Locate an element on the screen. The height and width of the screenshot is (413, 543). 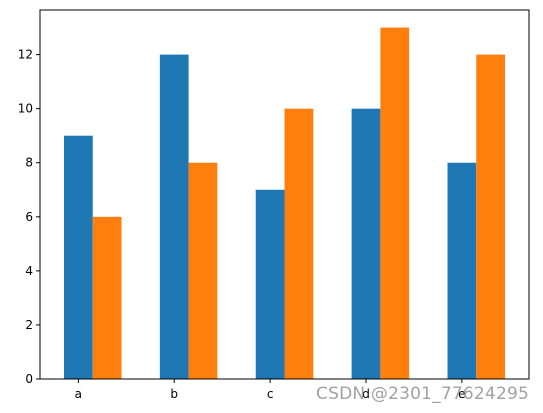
y-tick-label: 4 is located at coordinates (29, 271).